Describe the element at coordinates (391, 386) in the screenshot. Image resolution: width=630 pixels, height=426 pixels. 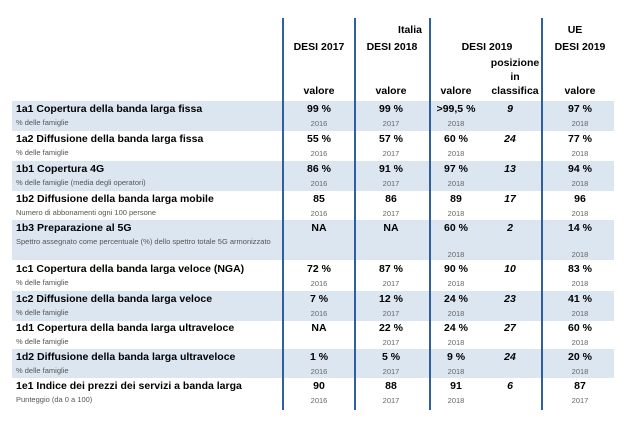
I see `value-2018: 88` at that location.